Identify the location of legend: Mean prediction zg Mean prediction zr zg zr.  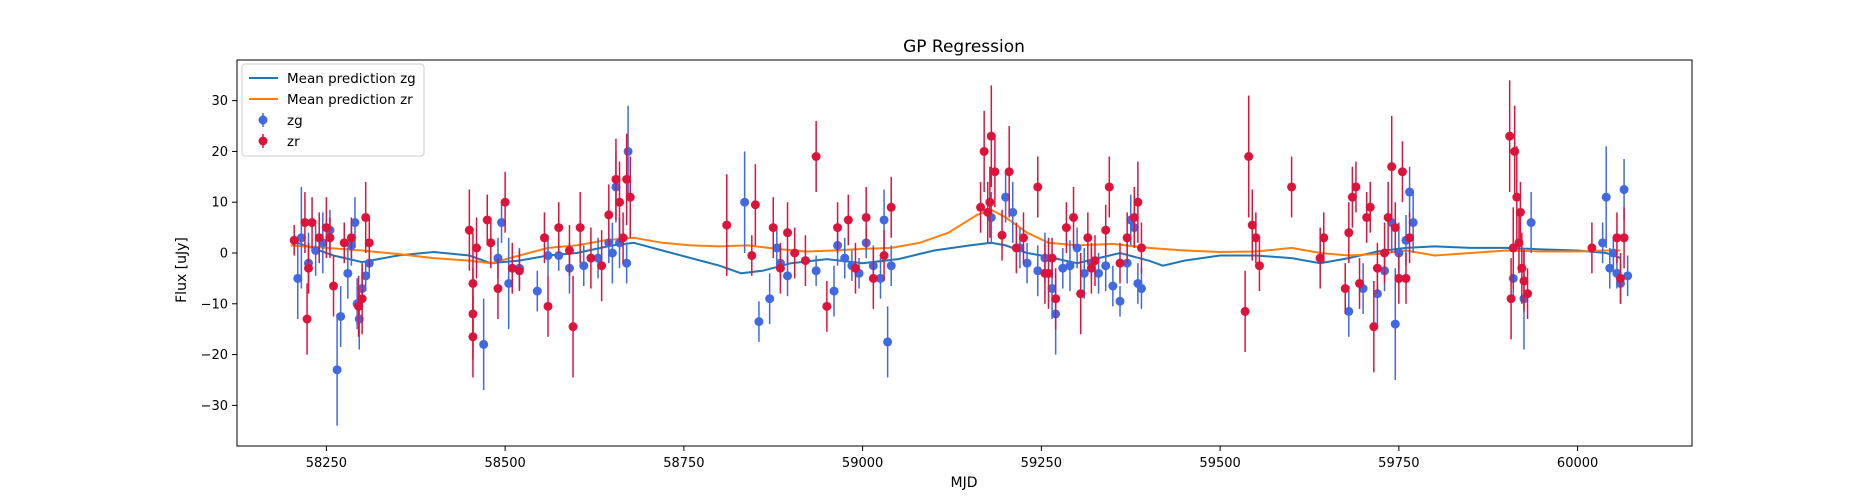
(333, 110).